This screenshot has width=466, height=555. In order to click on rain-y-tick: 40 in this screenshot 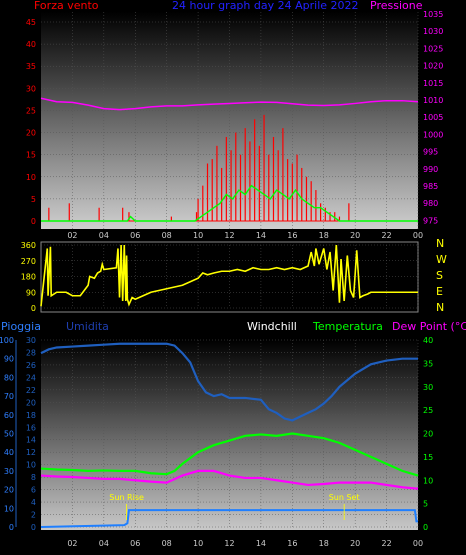, I will do `click(9, 452)`.